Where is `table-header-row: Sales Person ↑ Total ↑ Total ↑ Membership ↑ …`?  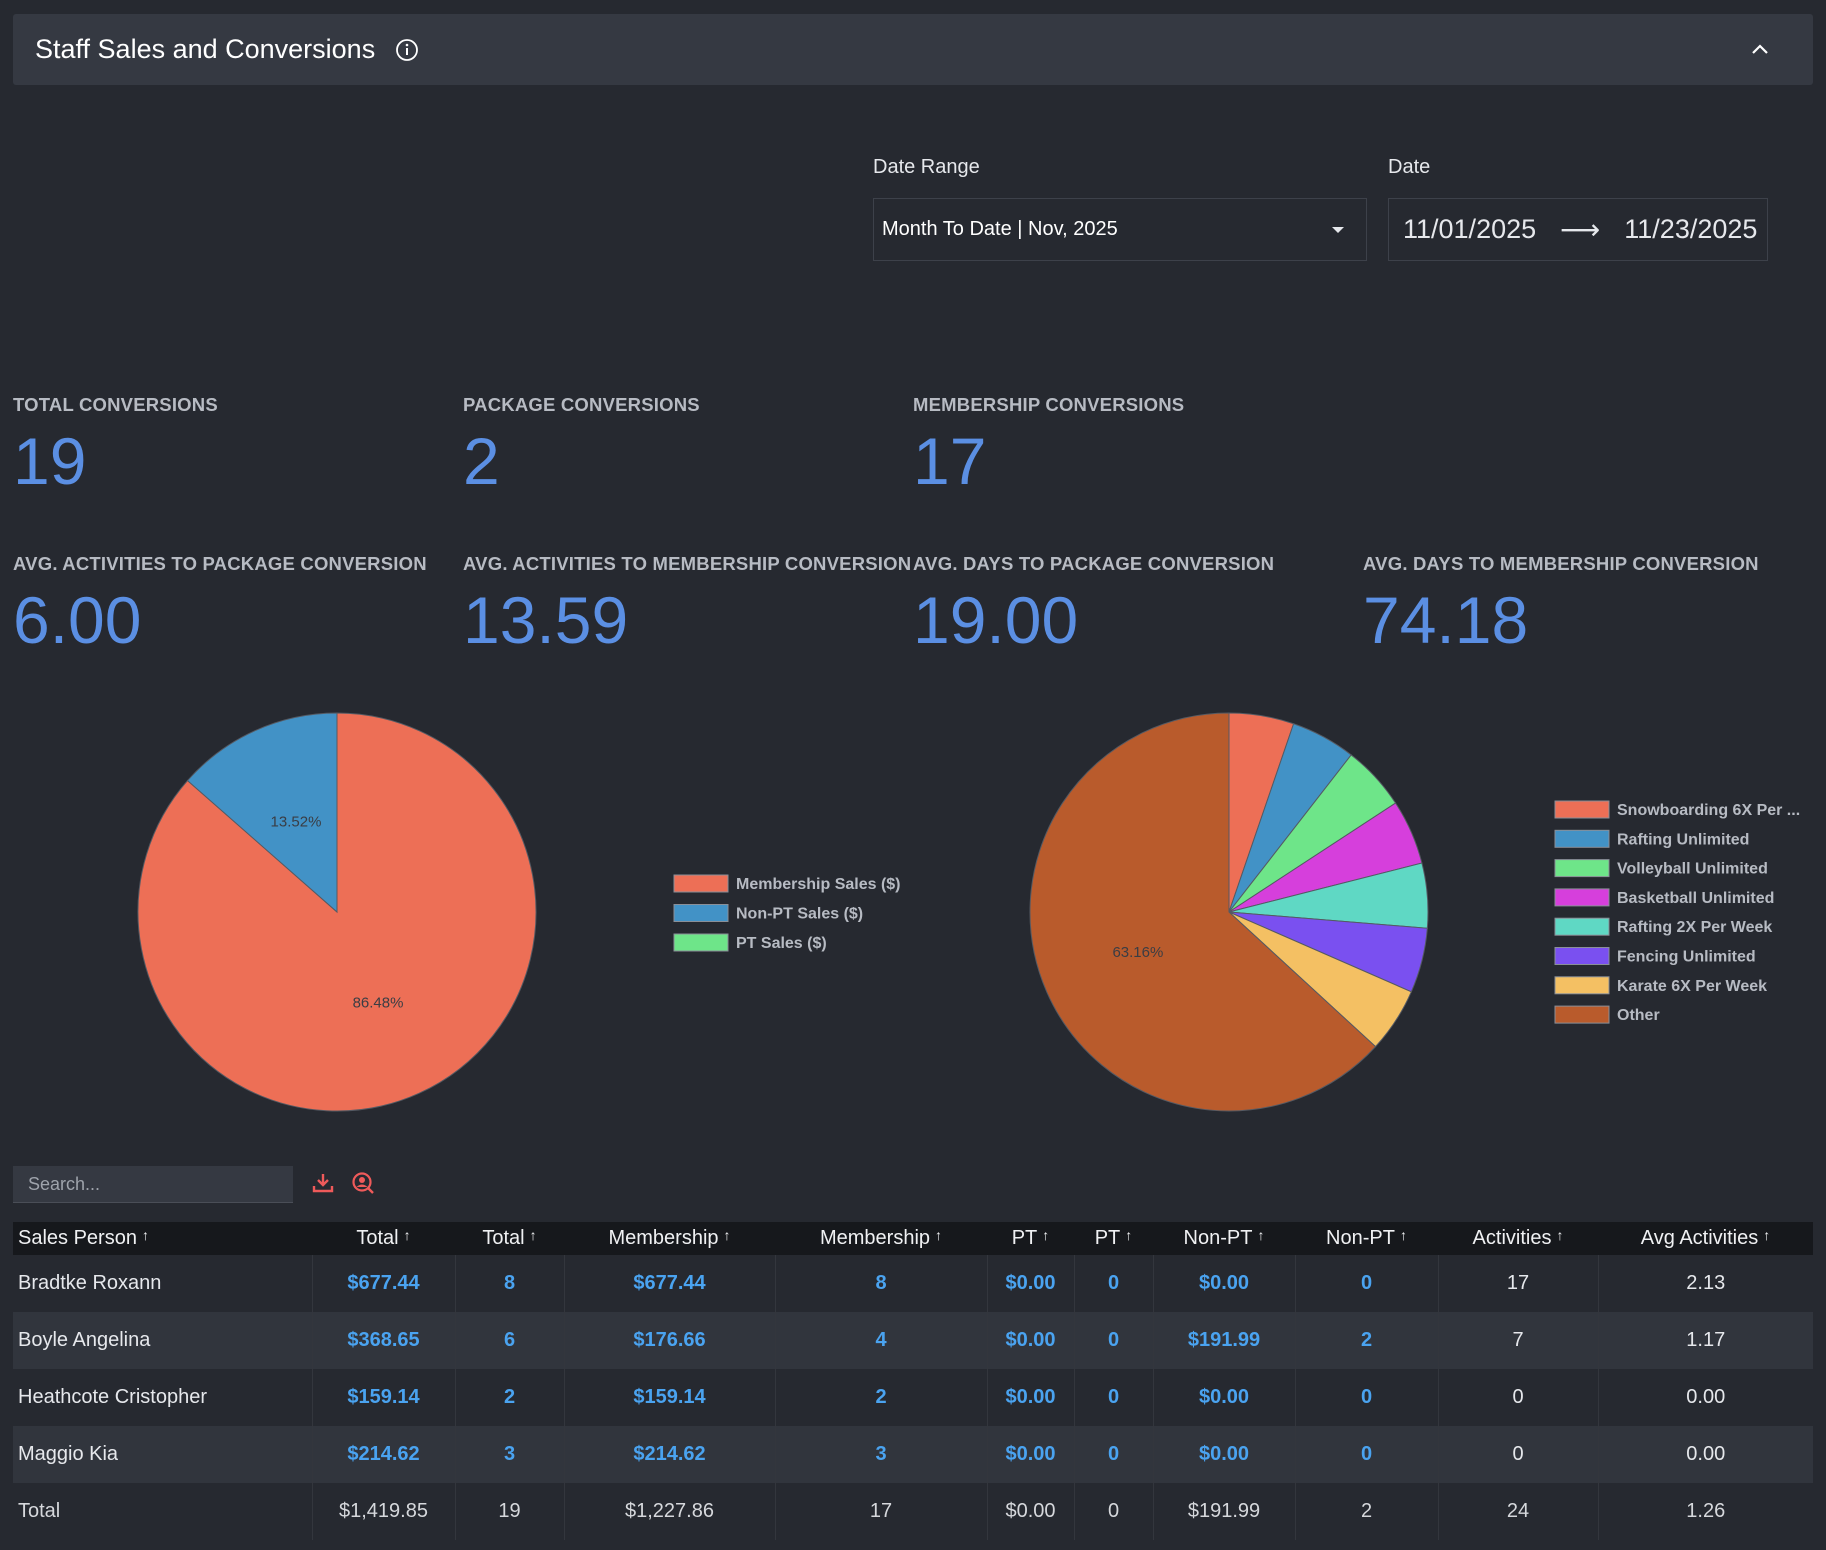 table-header-row: Sales Person ↑ Total ↑ Total ↑ Membership ↑ … is located at coordinates (913, 1238).